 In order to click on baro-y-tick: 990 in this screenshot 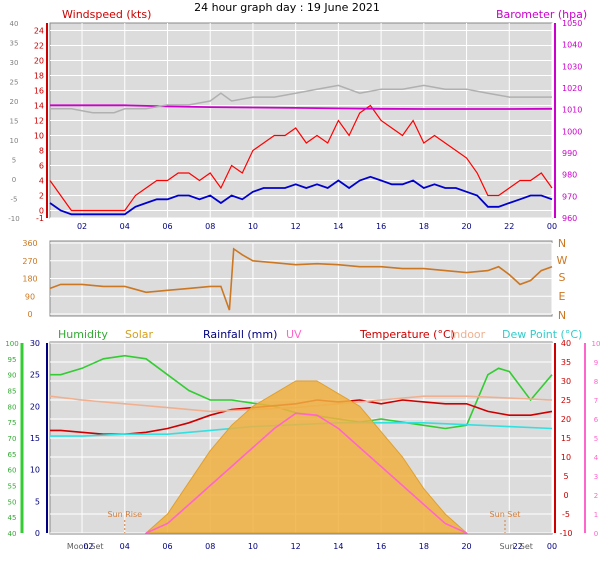, I will do `click(569, 153)`.